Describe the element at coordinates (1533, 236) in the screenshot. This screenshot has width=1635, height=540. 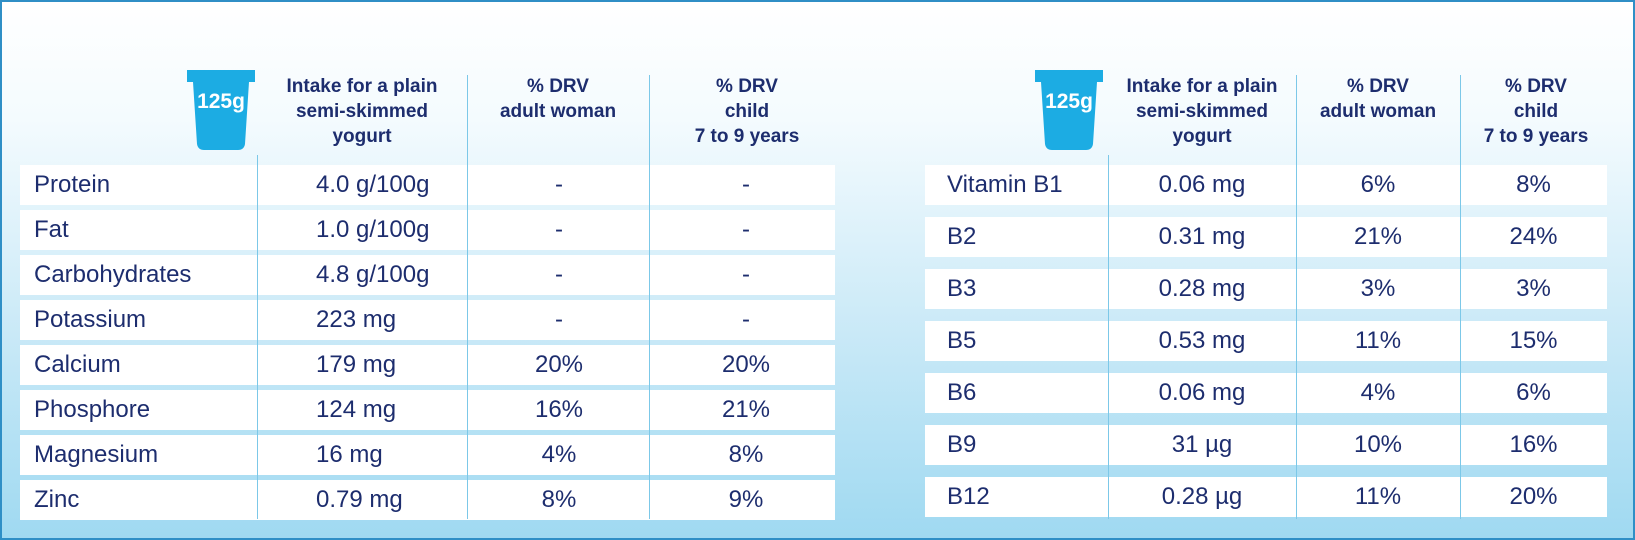
I see `drv-child-value: 24%` at that location.